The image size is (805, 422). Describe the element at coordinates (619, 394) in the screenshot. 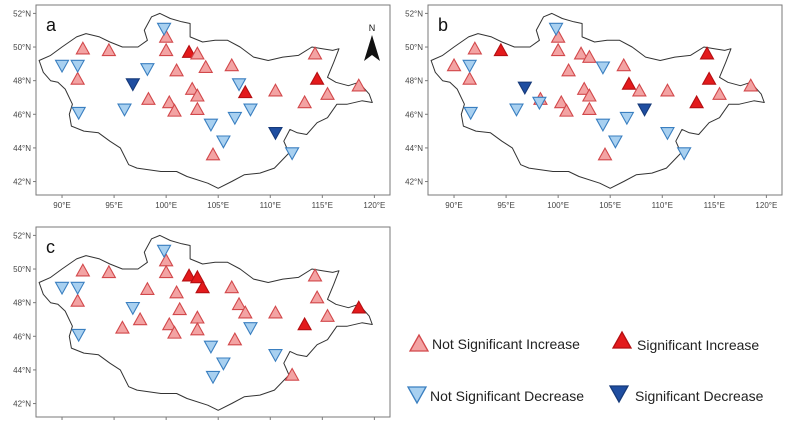

I see `legend-icon-significant-decrease` at that location.